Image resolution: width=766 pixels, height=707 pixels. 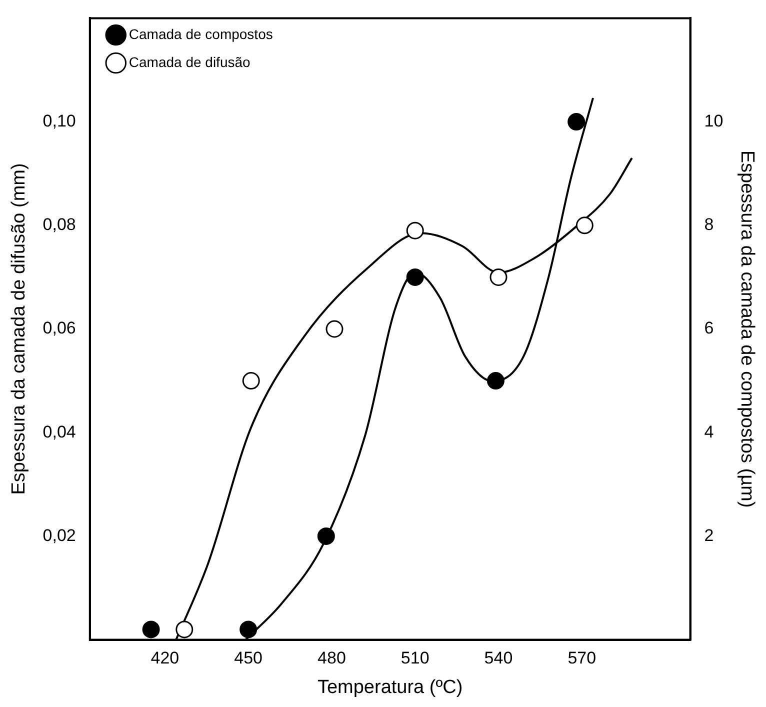 I want to click on y2-tick-label: 2, so click(x=709, y=535).